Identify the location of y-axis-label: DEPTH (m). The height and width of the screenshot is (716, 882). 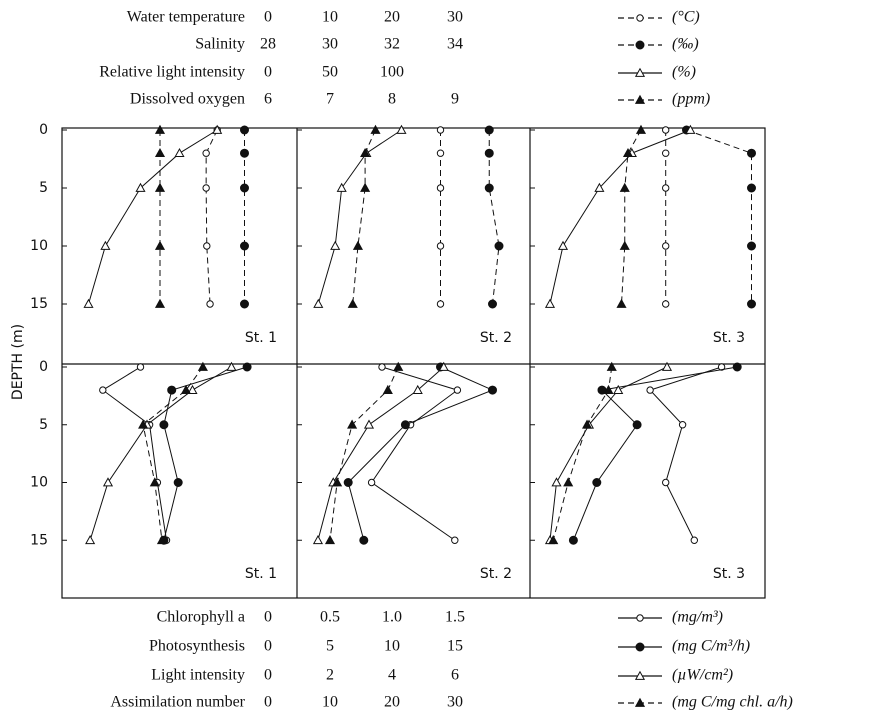
(18, 362).